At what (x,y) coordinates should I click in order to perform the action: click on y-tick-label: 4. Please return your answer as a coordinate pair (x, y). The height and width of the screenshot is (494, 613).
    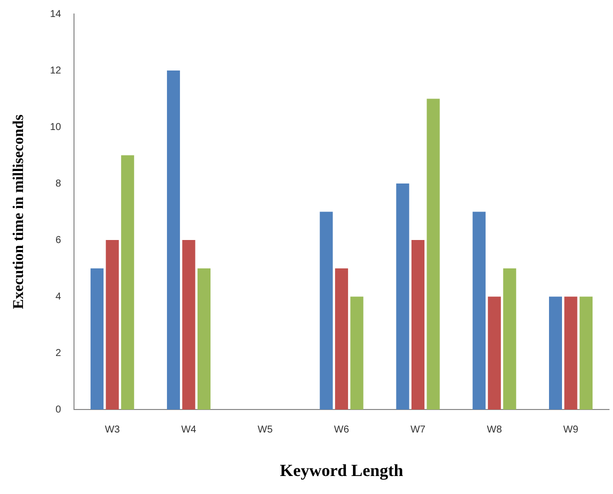
    Looking at the image, I should click on (59, 296).